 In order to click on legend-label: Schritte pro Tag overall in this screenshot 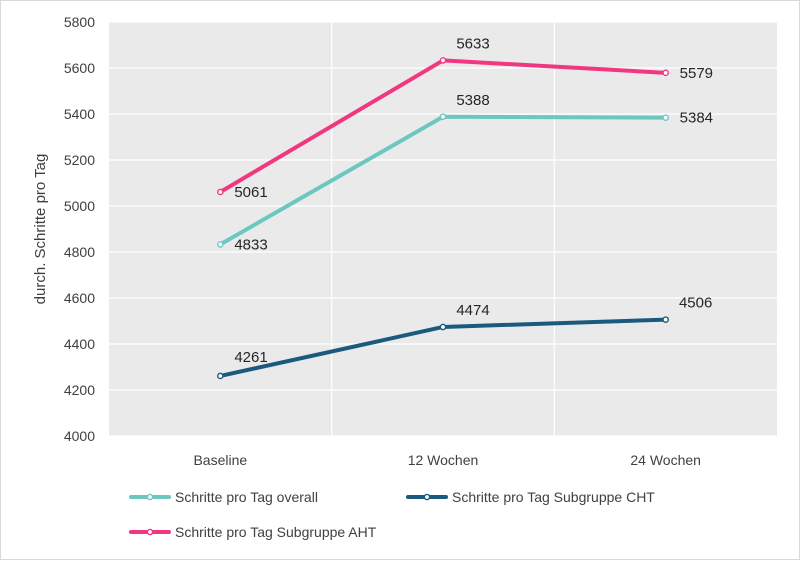, I will do `click(246, 497)`.